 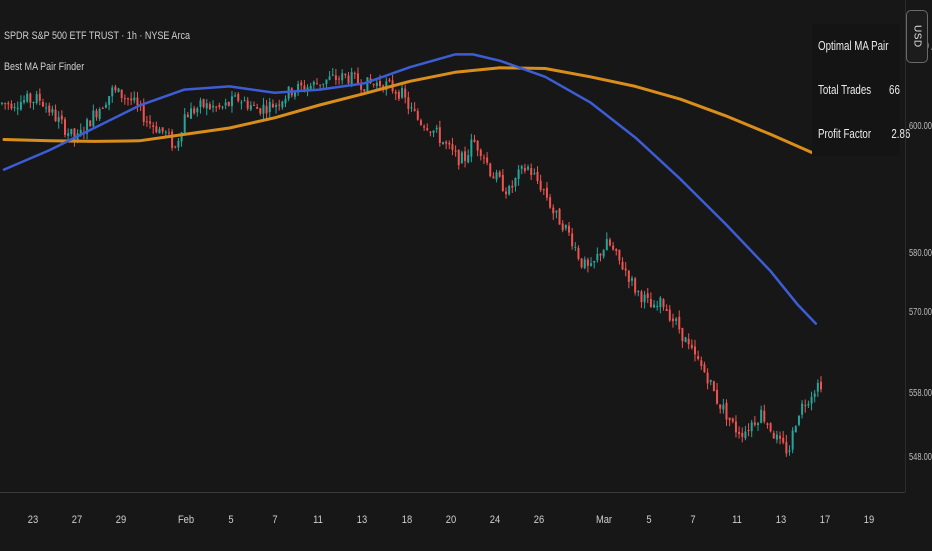 What do you see at coordinates (604, 520) in the screenshot?
I see `time-tick: Mar` at bounding box center [604, 520].